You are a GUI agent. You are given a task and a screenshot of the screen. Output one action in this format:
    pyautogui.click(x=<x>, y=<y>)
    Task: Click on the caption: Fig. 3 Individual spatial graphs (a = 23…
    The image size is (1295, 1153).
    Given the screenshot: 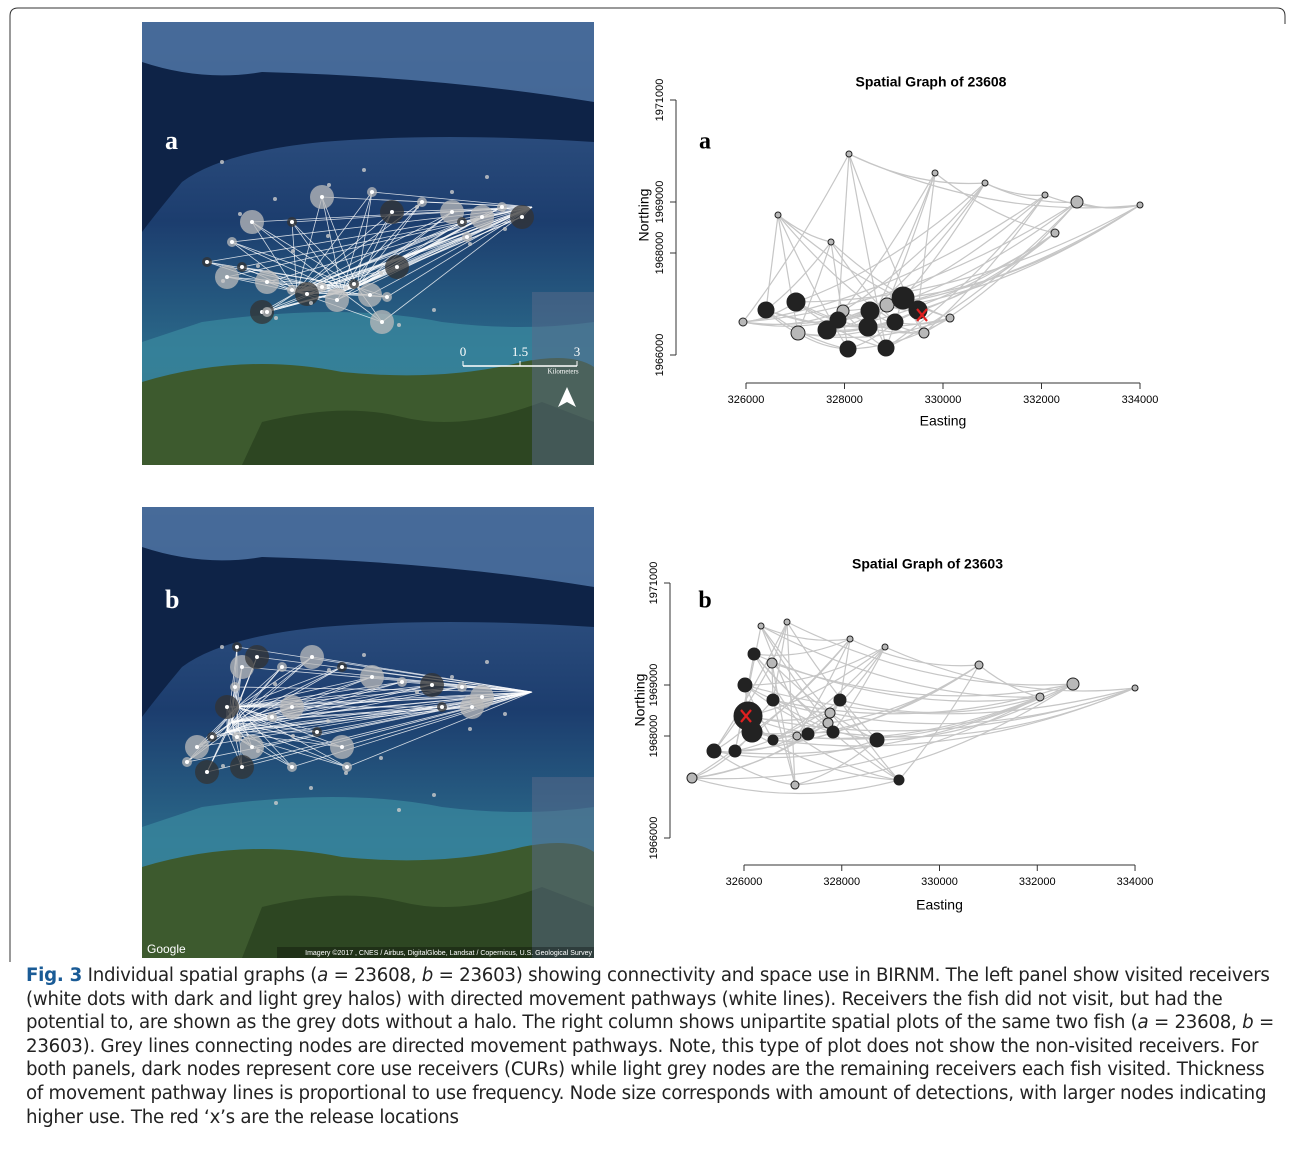 What is the action you would take?
    pyautogui.click(x=651, y=1046)
    